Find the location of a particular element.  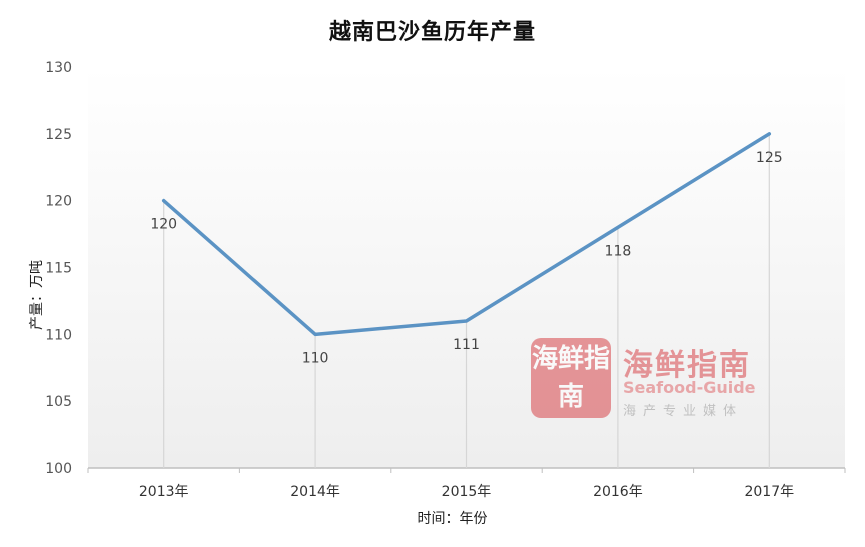

y-tick-label: 105 is located at coordinates (58, 402).